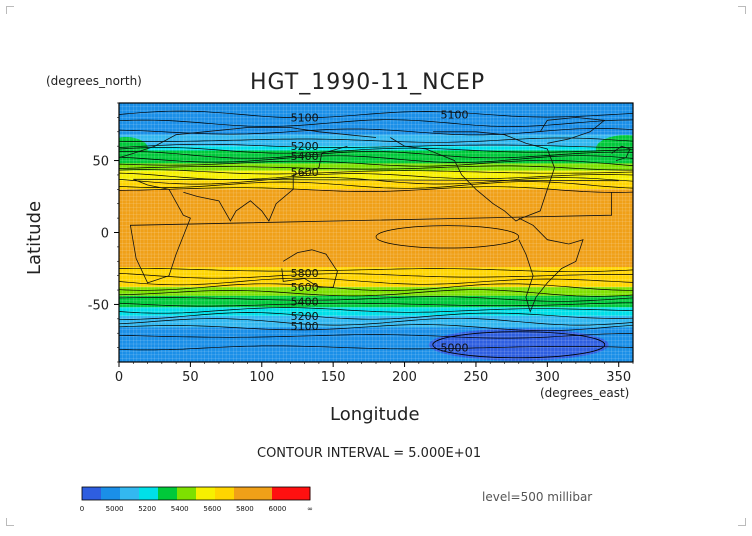  What do you see at coordinates (404, 377) in the screenshot?
I see `x-tick-label: 200` at bounding box center [404, 377].